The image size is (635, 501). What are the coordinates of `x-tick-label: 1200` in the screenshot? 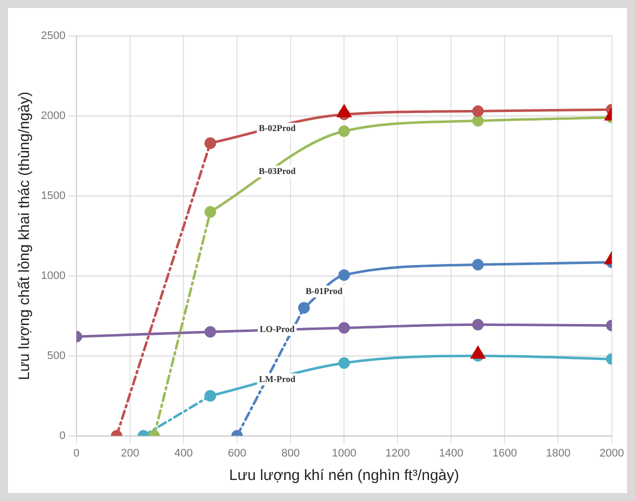 It's located at (397, 453).